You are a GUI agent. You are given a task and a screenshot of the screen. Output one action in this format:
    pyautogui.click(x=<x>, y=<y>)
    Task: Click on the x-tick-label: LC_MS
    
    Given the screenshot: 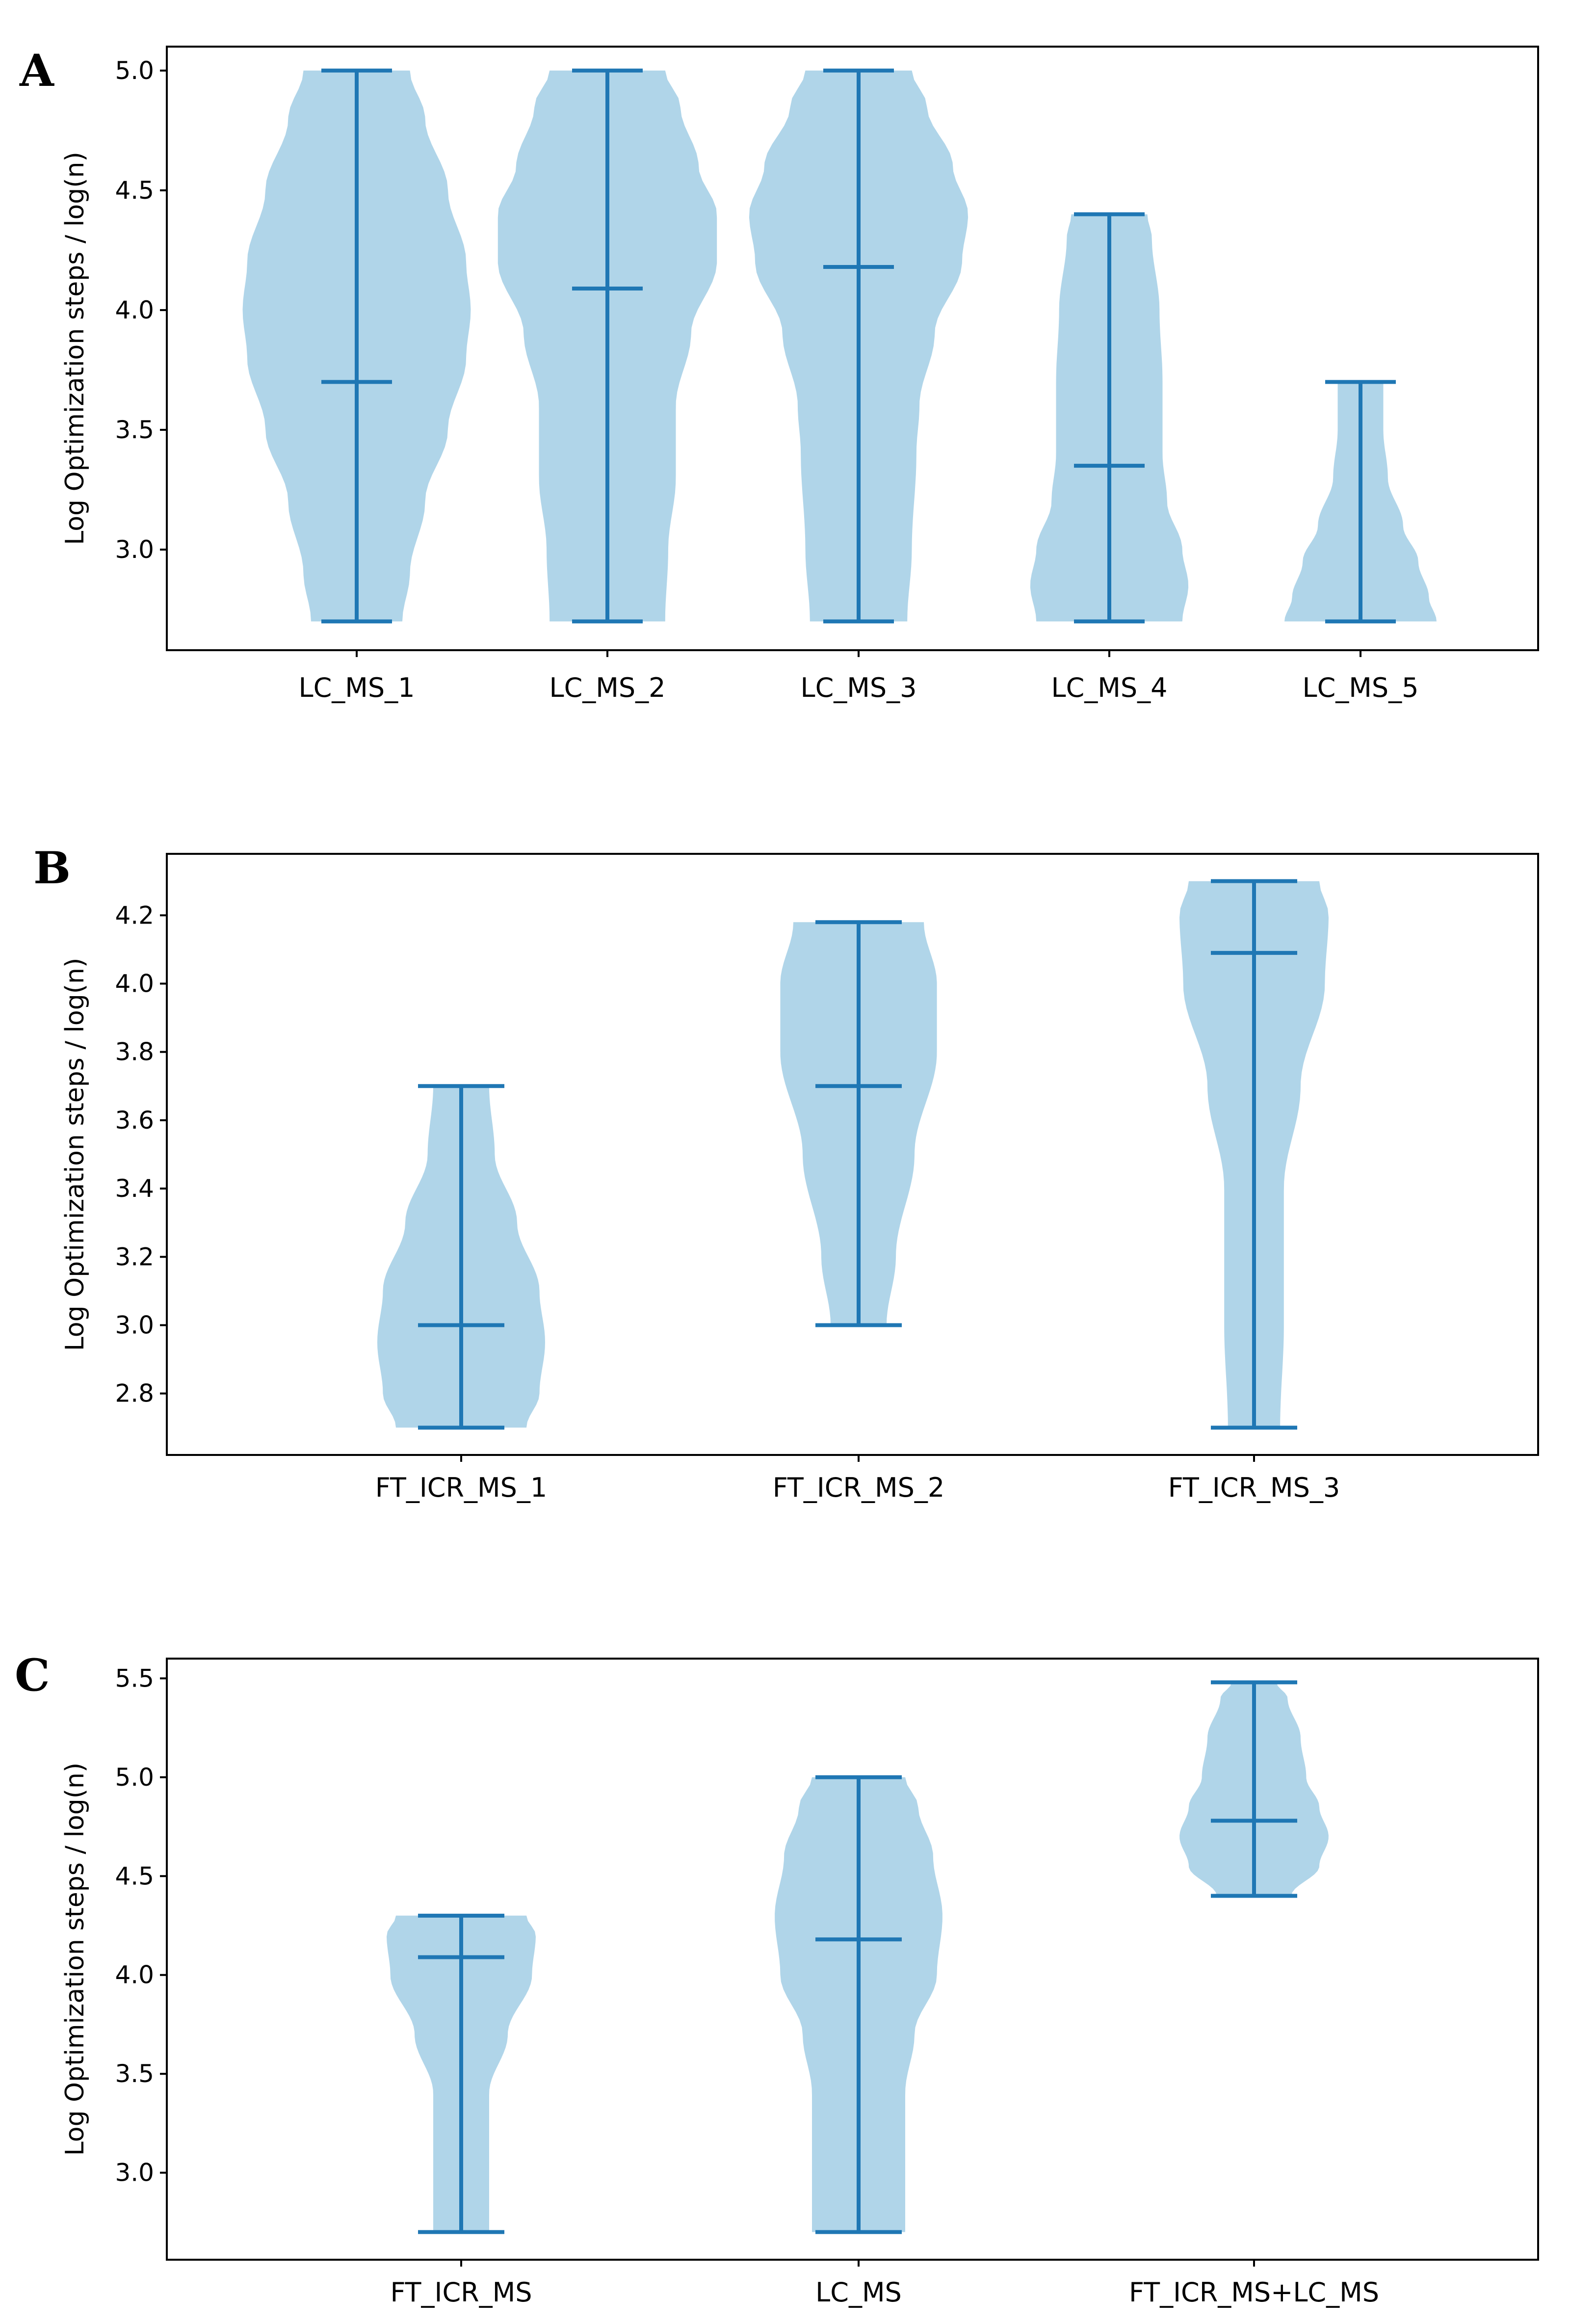 What is the action you would take?
    pyautogui.click(x=858, y=2292)
    